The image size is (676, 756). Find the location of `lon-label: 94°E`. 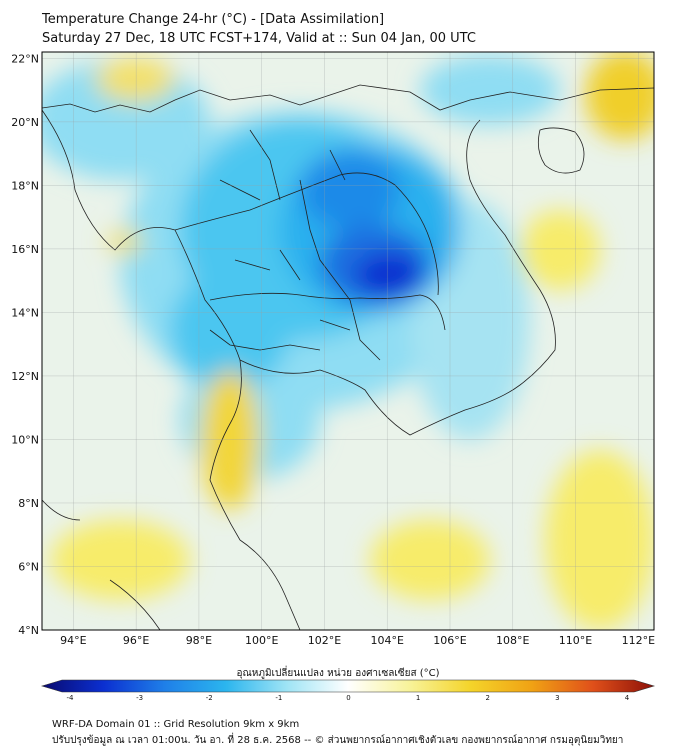

lon-label: 94°E is located at coordinates (73, 640).